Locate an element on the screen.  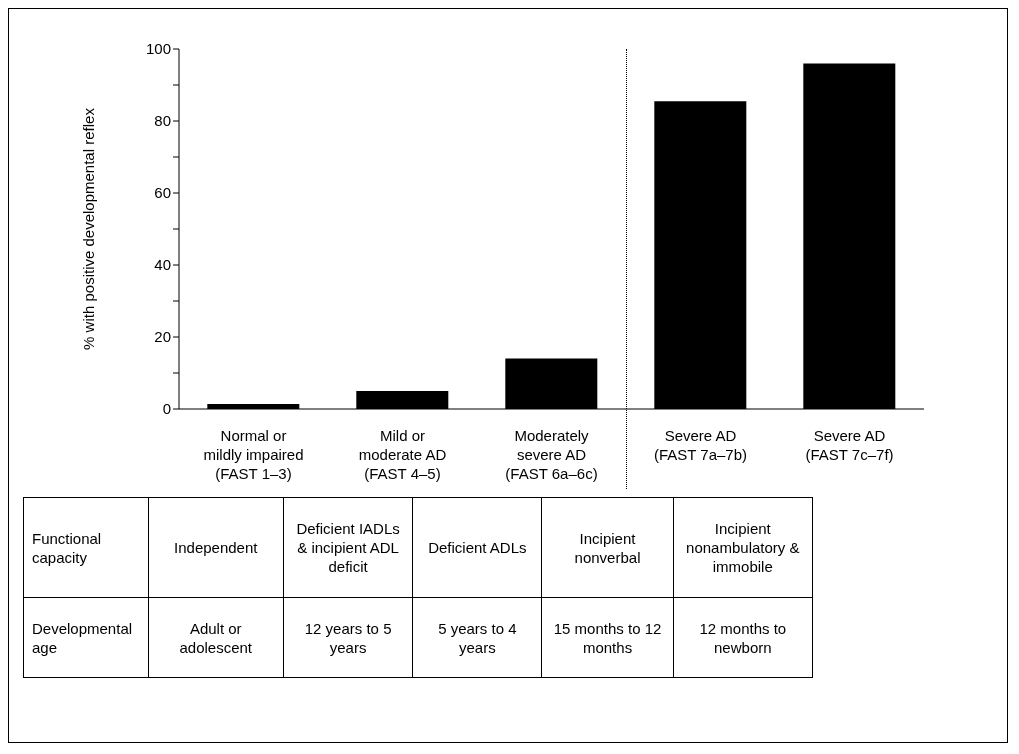
y-tick-label: 100 is located at coordinates (158, 49).